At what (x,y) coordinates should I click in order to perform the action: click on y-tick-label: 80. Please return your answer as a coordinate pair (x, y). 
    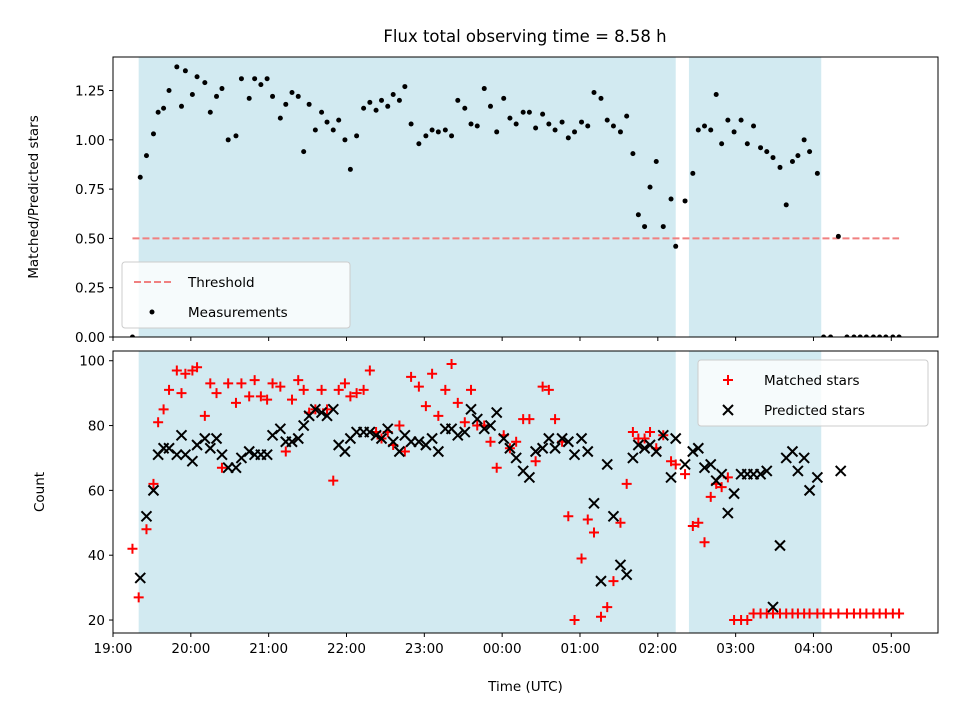
    Looking at the image, I should click on (96, 427).